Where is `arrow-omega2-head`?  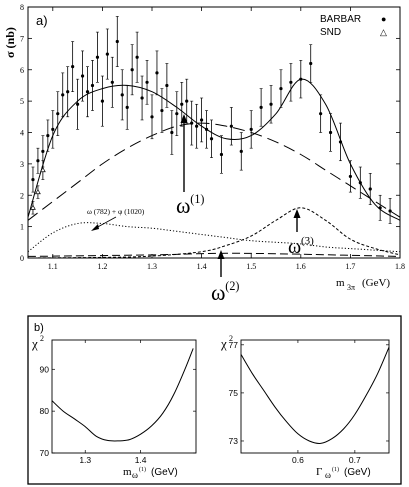
arrow-omega2-head is located at coordinates (221, 254).